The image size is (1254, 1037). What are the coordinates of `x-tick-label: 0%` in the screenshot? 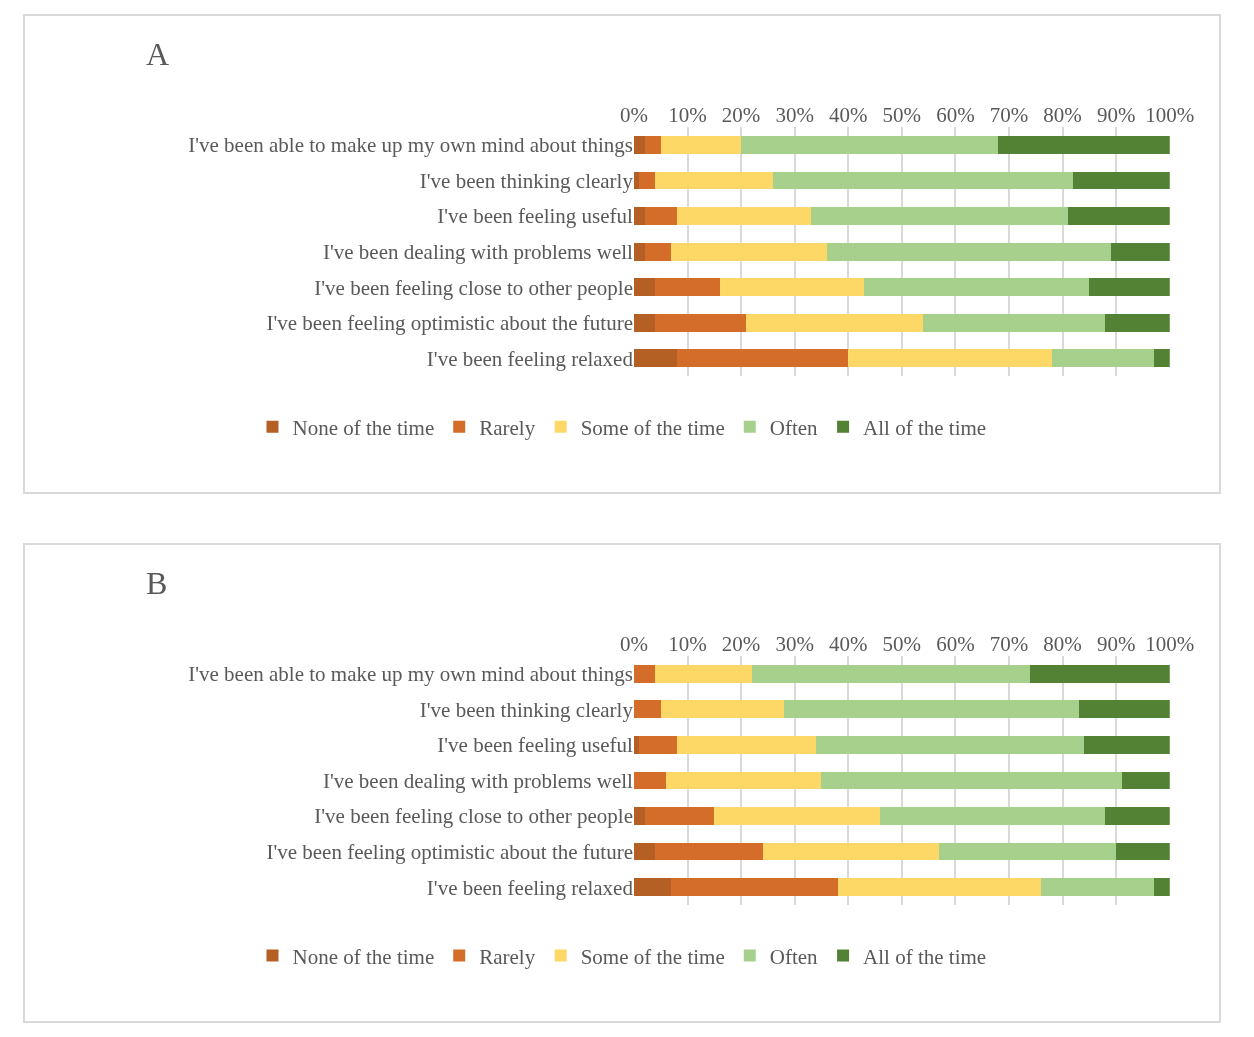 It's located at (633, 114).